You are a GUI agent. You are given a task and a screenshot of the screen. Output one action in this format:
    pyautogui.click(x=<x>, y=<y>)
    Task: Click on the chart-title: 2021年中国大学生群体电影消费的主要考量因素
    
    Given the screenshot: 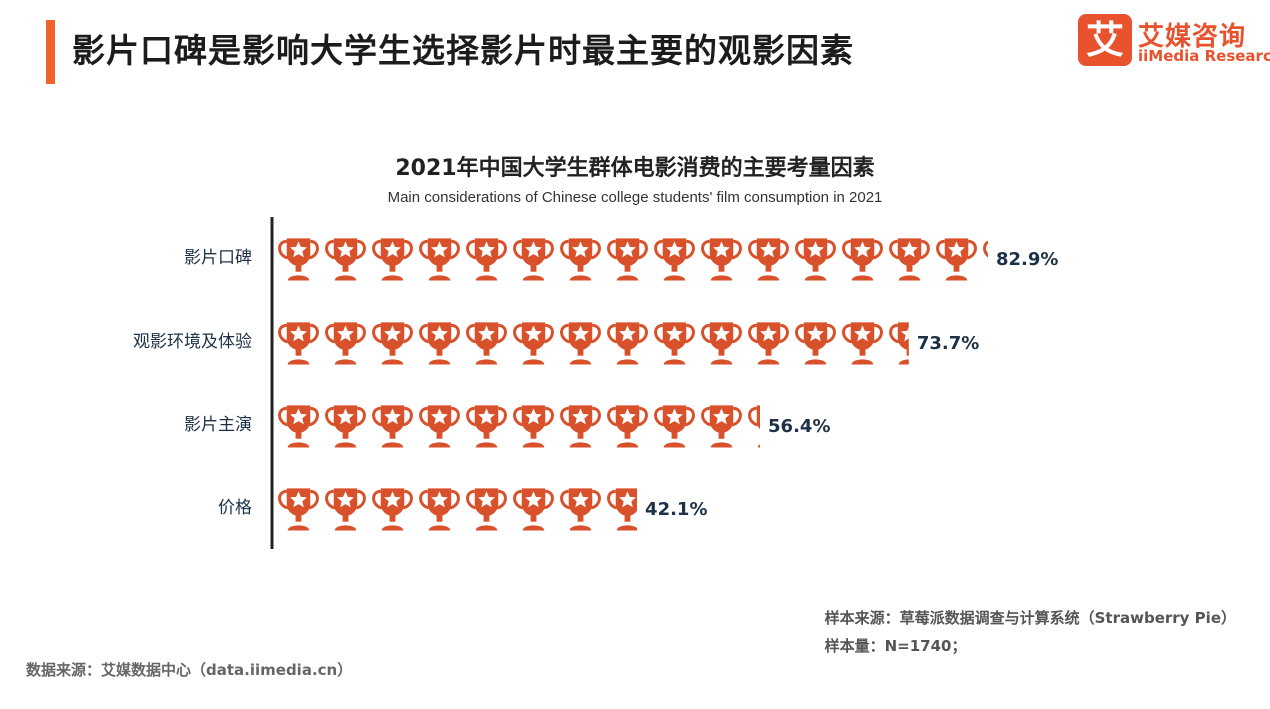 What is the action you would take?
    pyautogui.click(x=635, y=168)
    